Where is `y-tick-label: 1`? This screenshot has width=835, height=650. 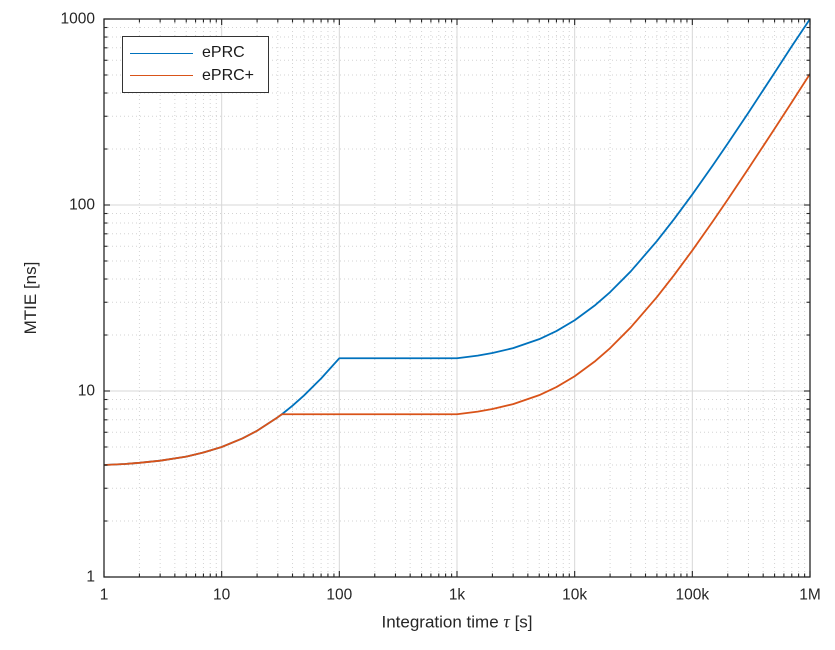 y-tick-label: 1 is located at coordinates (90, 577).